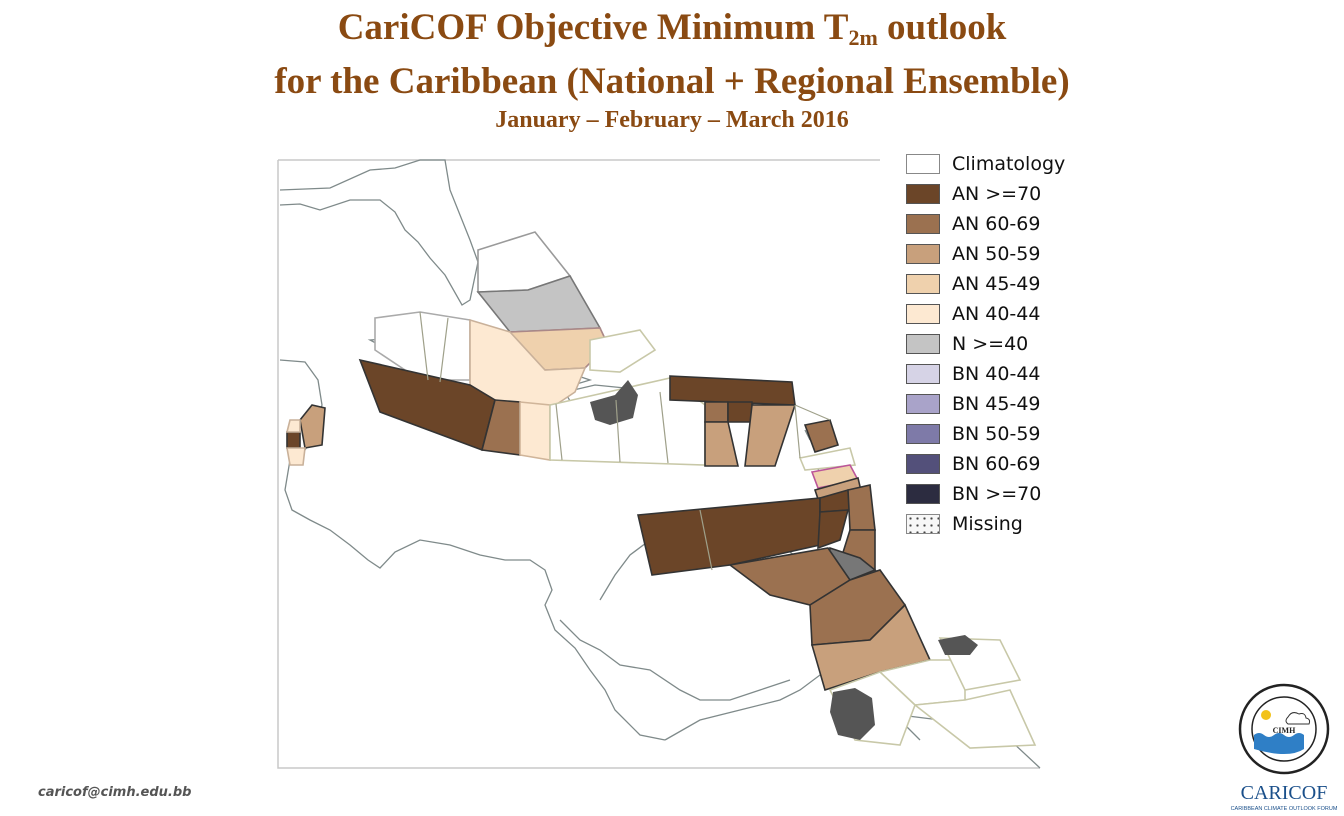  I want to click on legend-item-bn-50-59: BN 50-59, so click(973, 434).